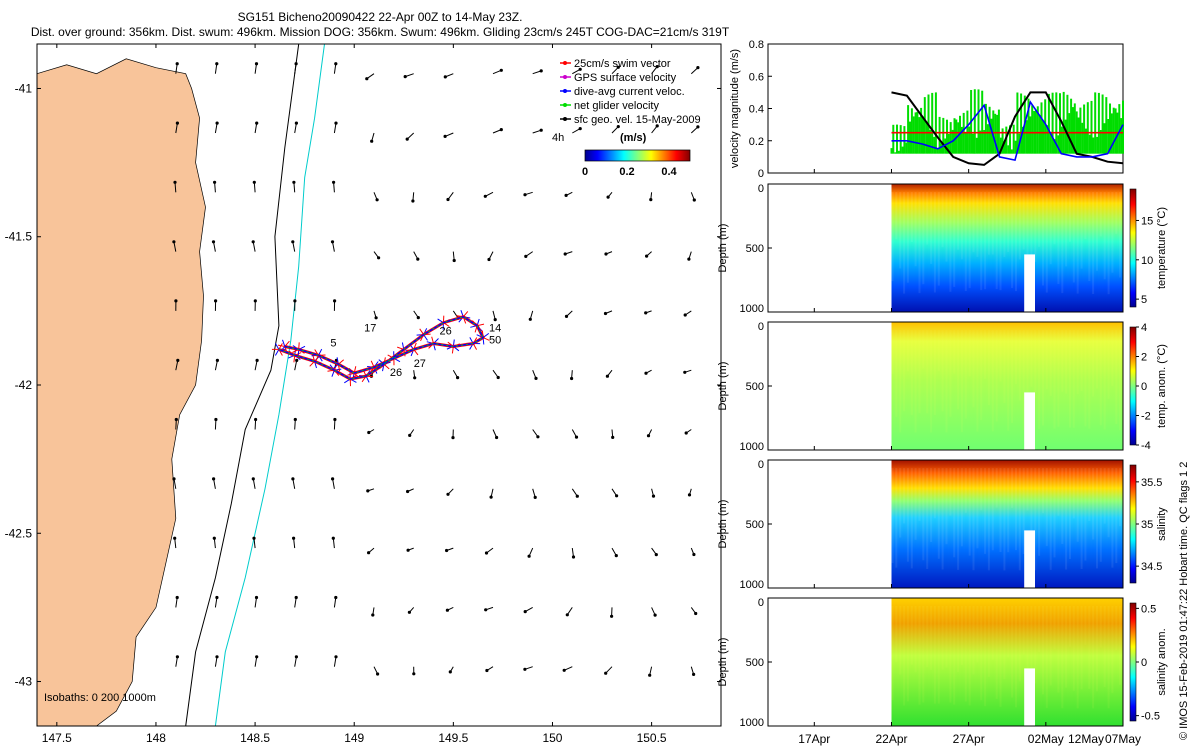 The height and width of the screenshot is (750, 1200). What do you see at coordinates (761, 327) in the screenshot?
I see `heatmap-ytick-label: 0` at bounding box center [761, 327].